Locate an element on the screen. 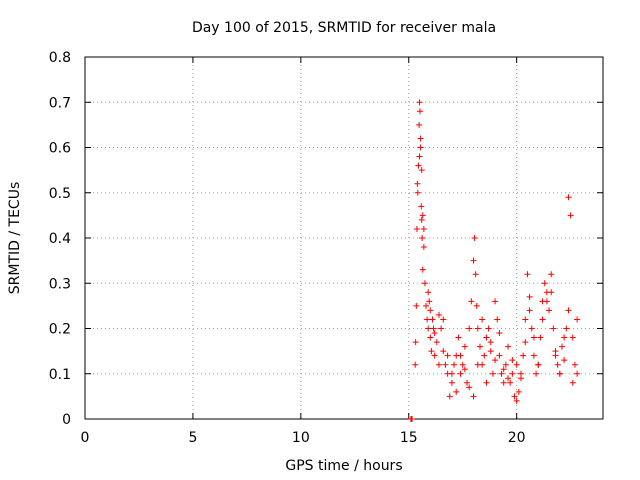 This screenshot has width=640, height=480. y-tick-label: 0.7 is located at coordinates (60, 103).